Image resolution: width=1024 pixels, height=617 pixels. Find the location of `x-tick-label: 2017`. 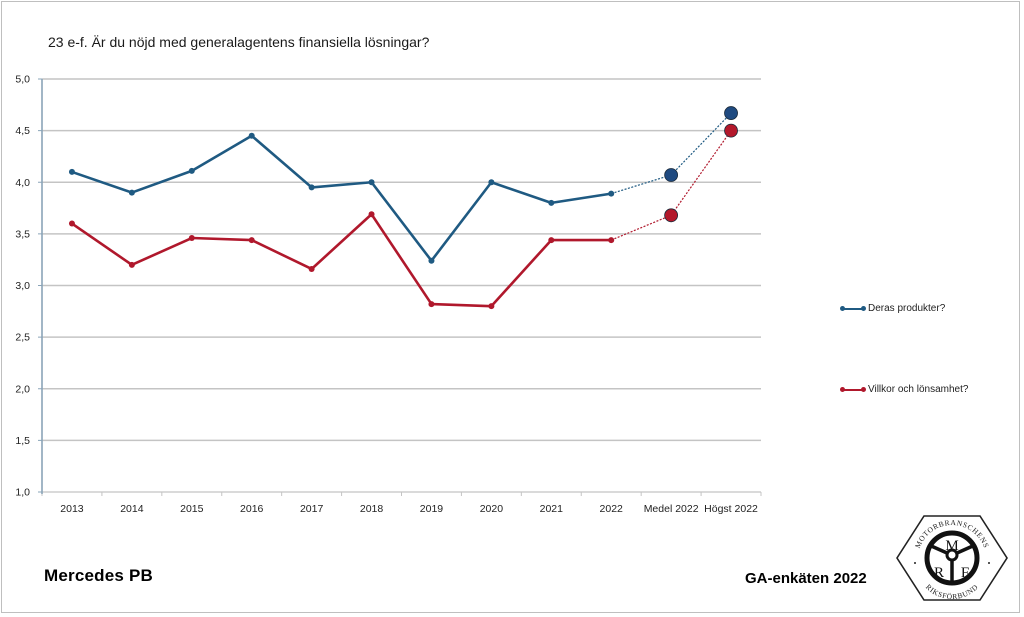

x-tick-label: 2017 is located at coordinates (312, 509).